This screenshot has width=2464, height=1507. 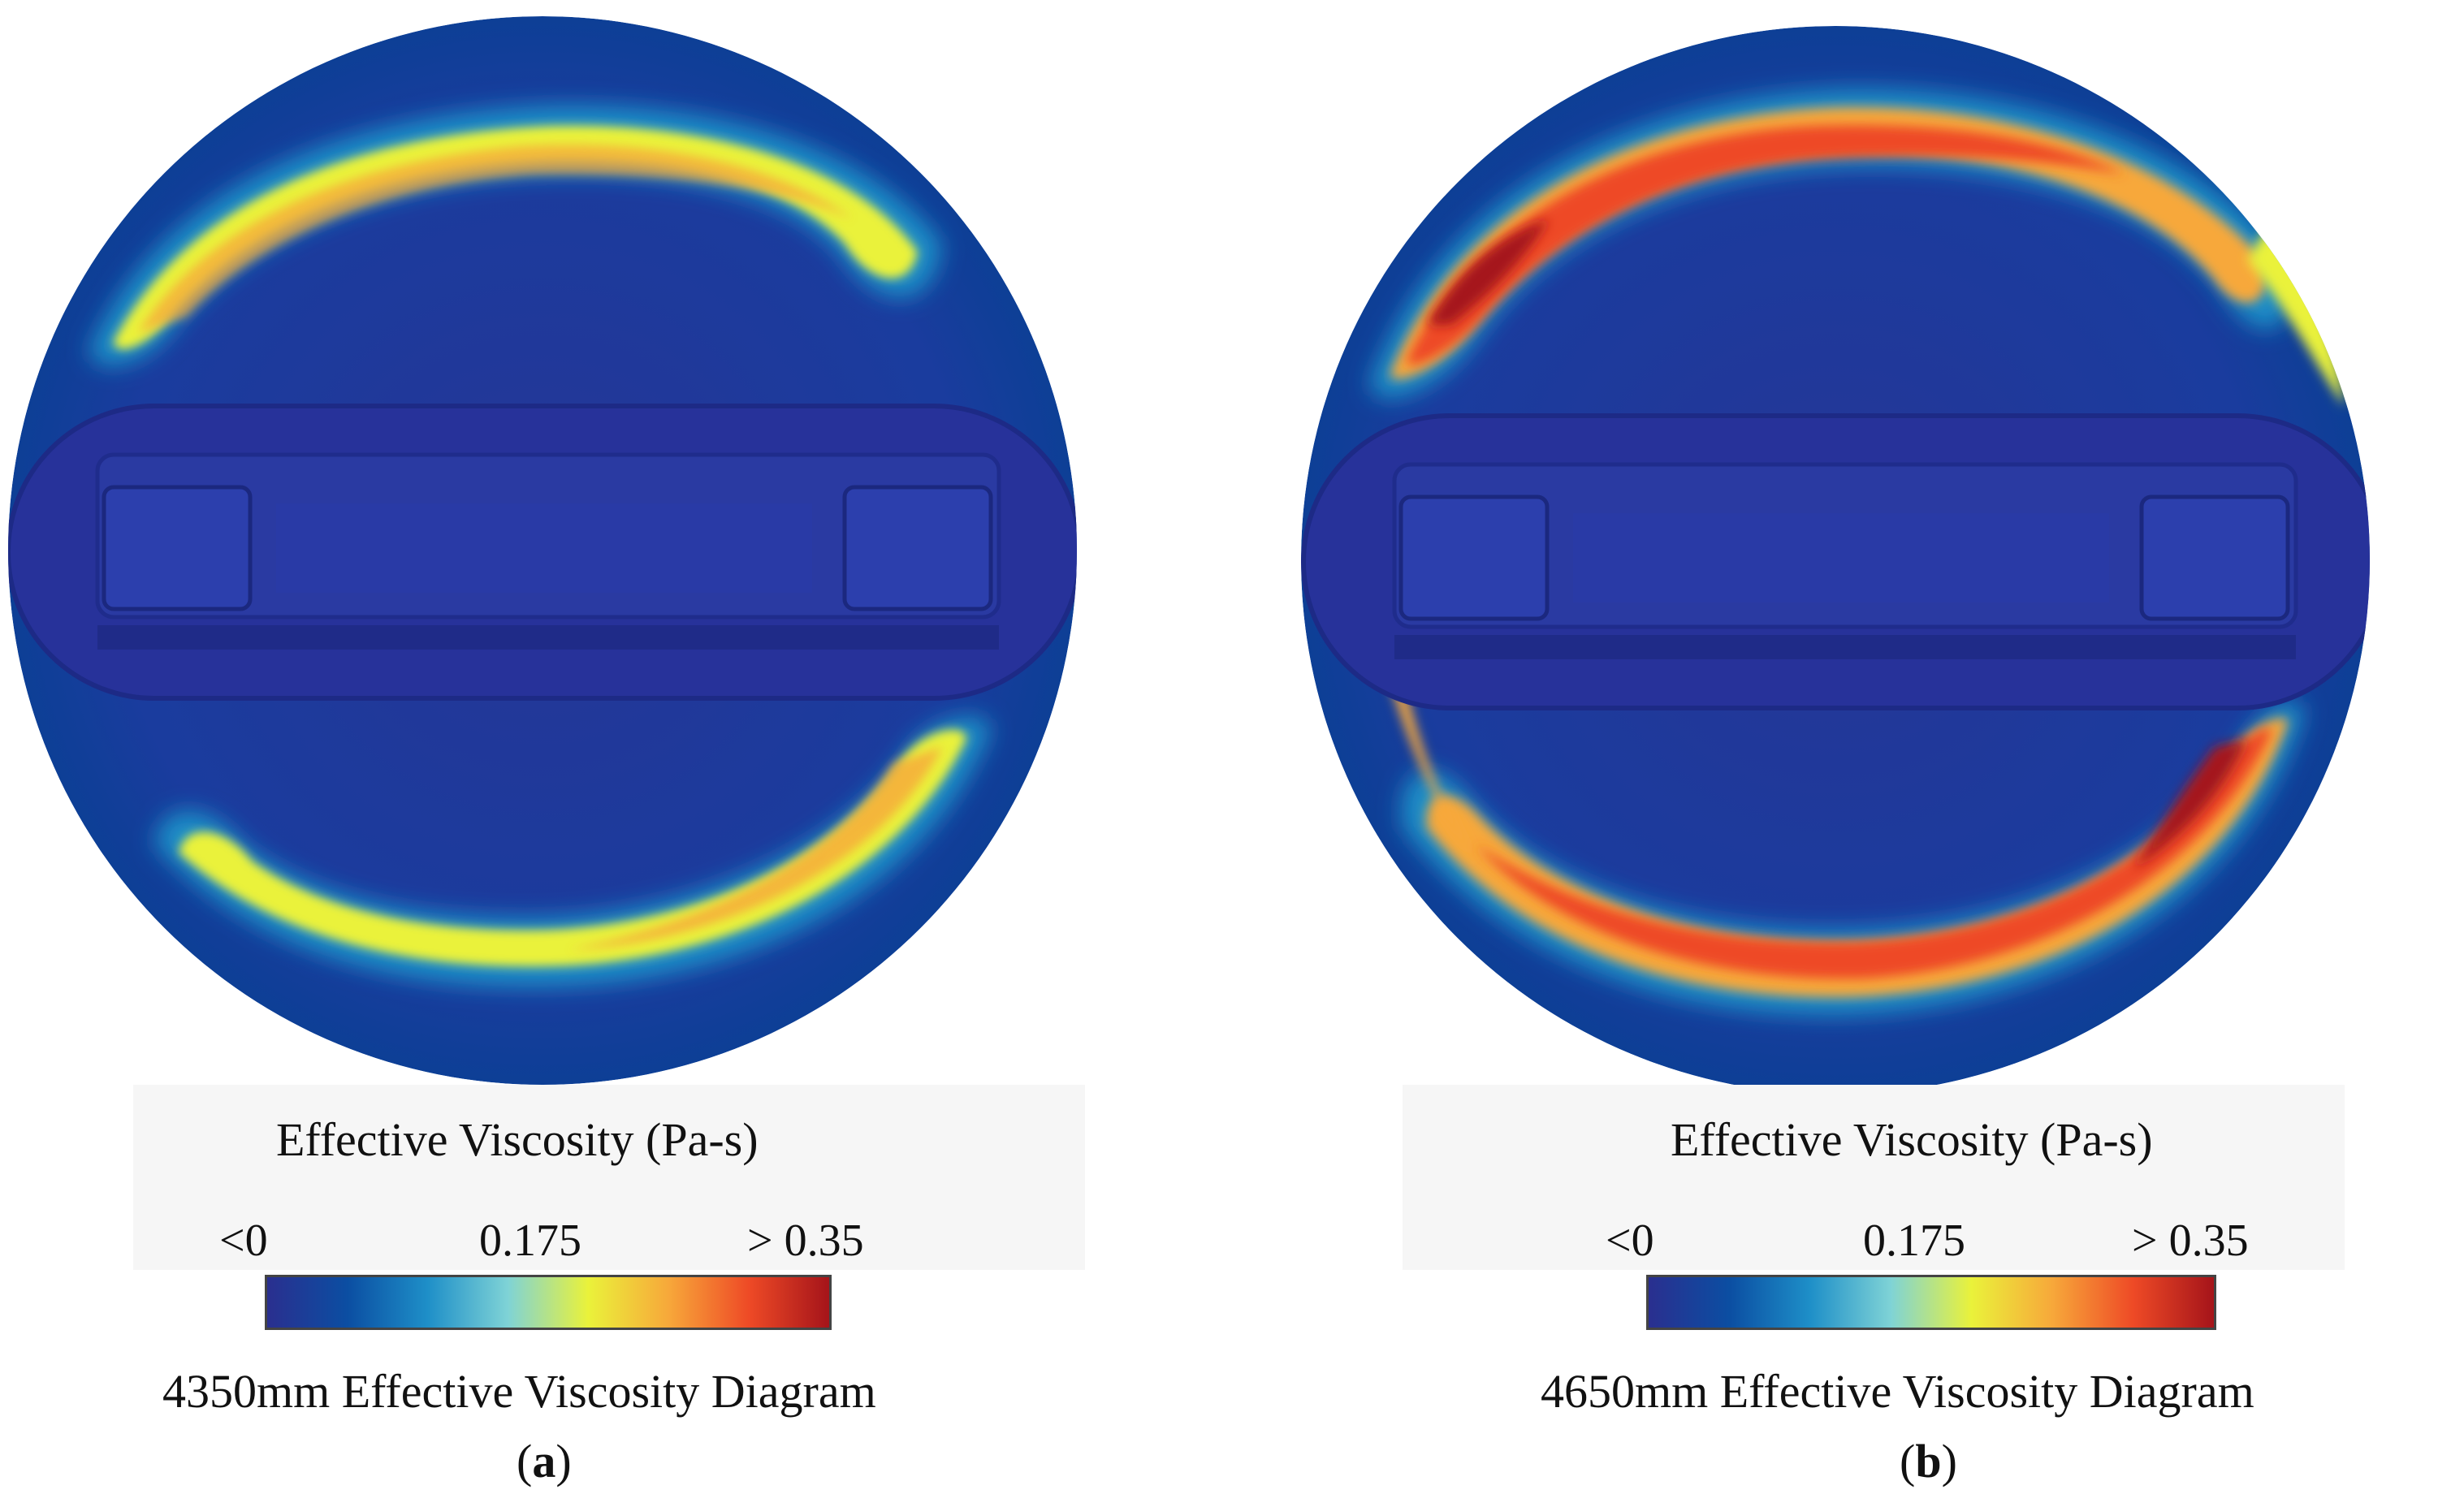 I want to click on bottom-viscosity-band, so click(x=572, y=851).